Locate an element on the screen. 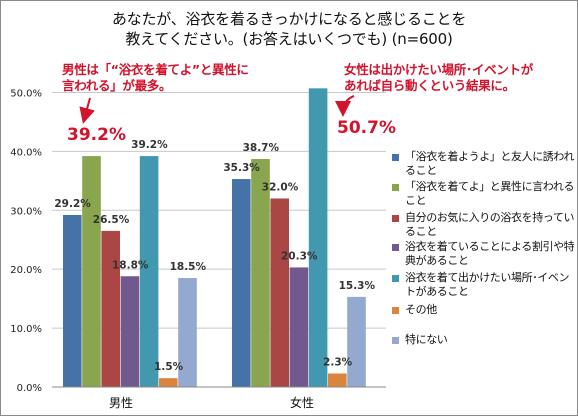 Image resolution: width=578 pixels, height=416 pixels. female-annotation-arrow is located at coordinates (345, 106).